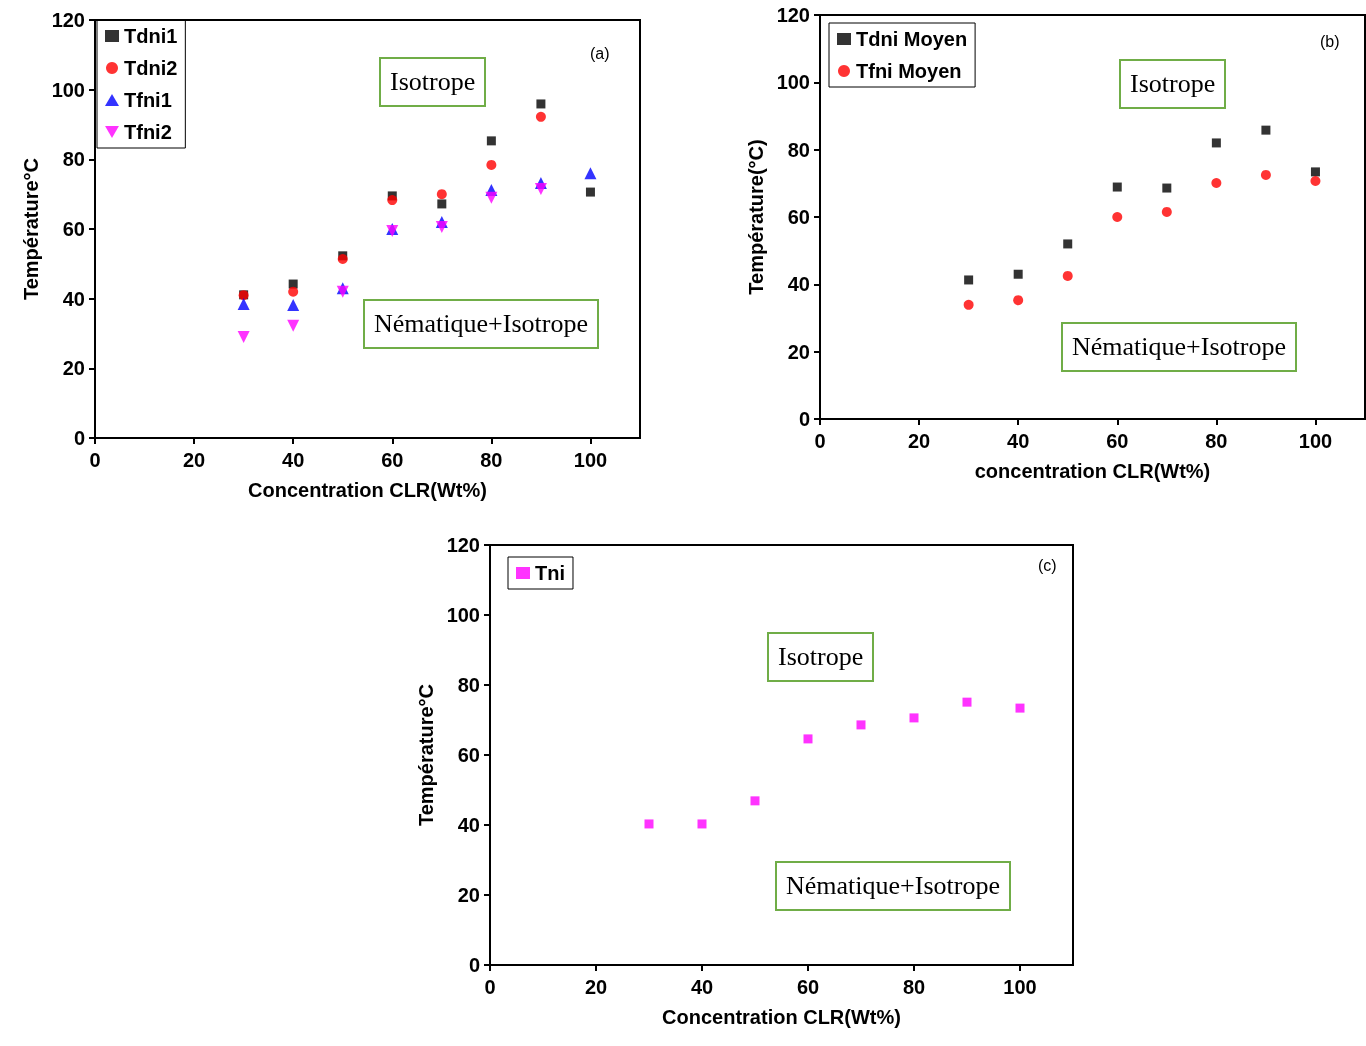 The image size is (1366, 1046). What do you see at coordinates (909, 71) in the screenshot?
I see `legend-label: Tfni Moyen` at bounding box center [909, 71].